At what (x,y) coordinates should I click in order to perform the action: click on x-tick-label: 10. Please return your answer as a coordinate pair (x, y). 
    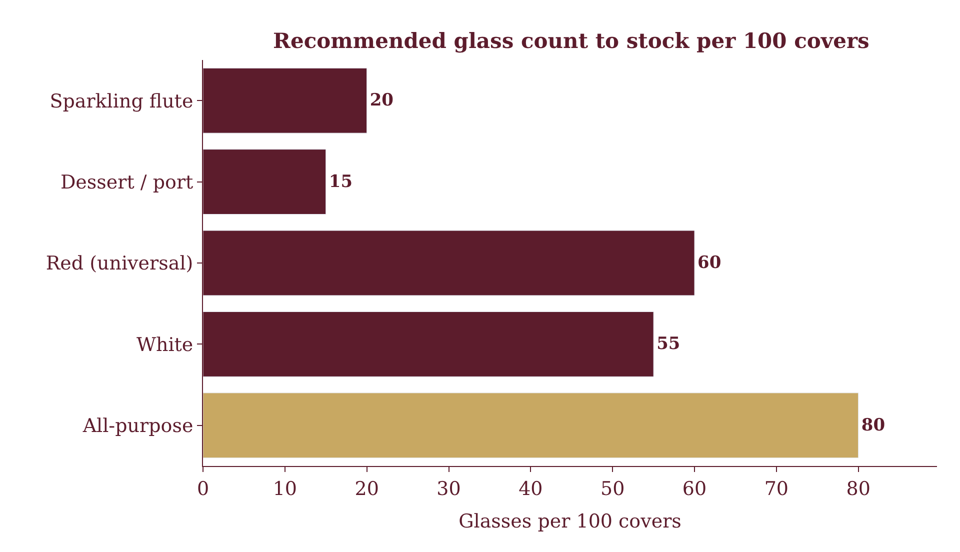
    Looking at the image, I should click on (285, 489).